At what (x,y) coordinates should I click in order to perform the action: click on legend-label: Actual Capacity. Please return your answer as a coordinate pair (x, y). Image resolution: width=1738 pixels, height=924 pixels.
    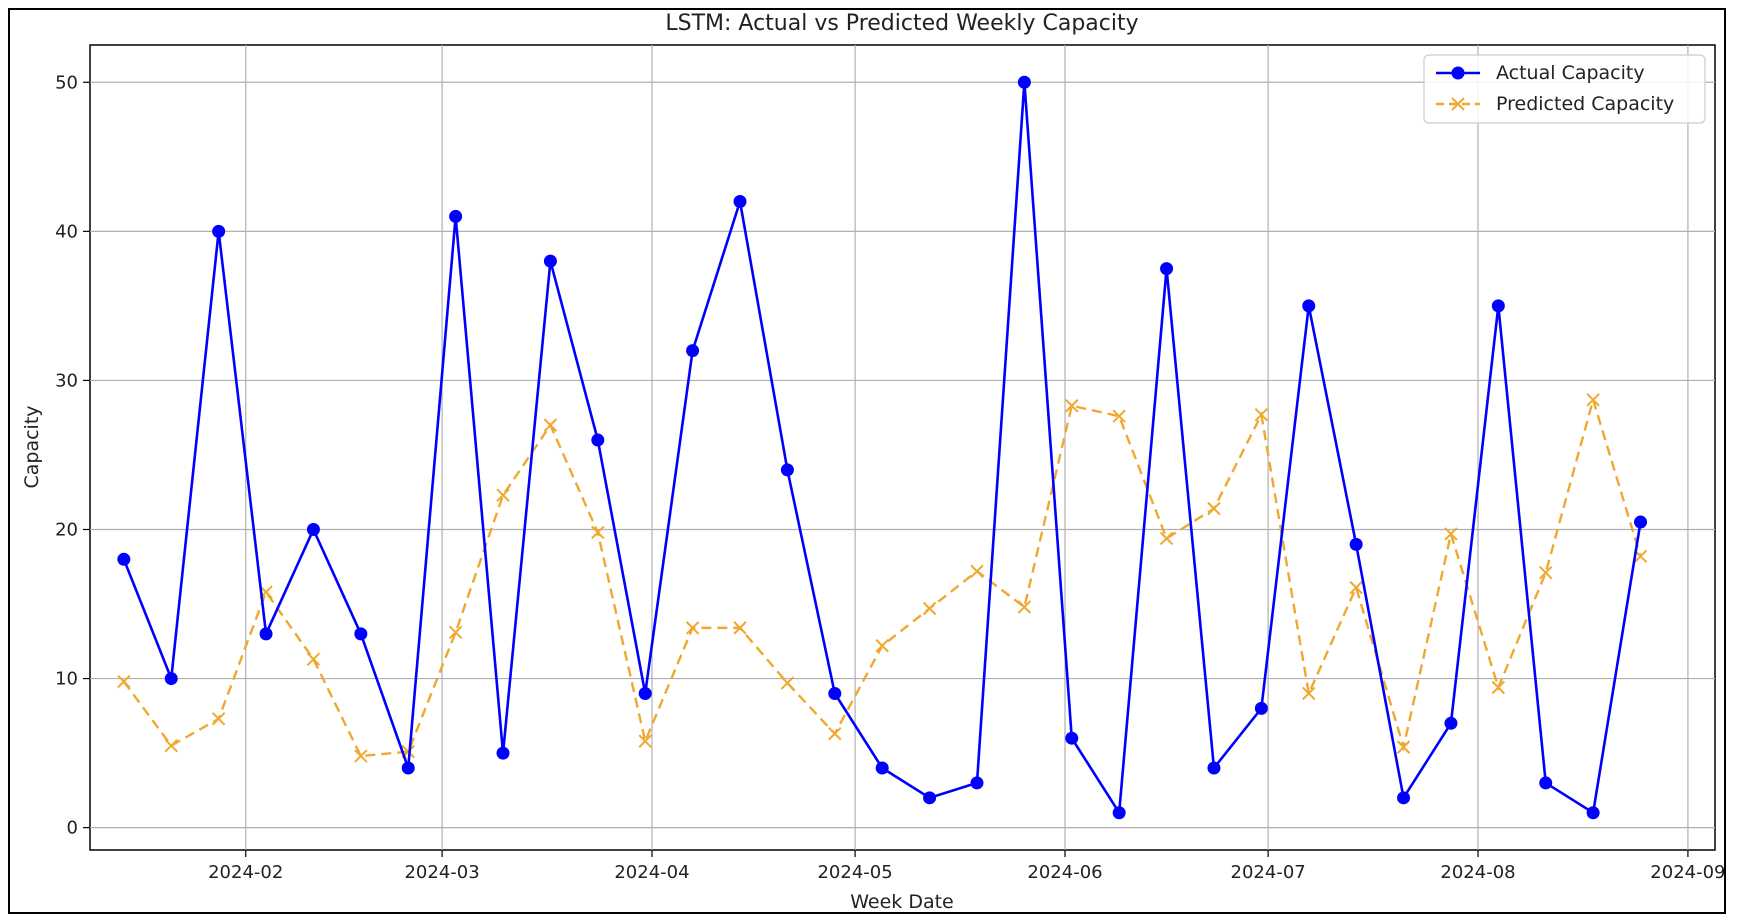
    Looking at the image, I should click on (1570, 73).